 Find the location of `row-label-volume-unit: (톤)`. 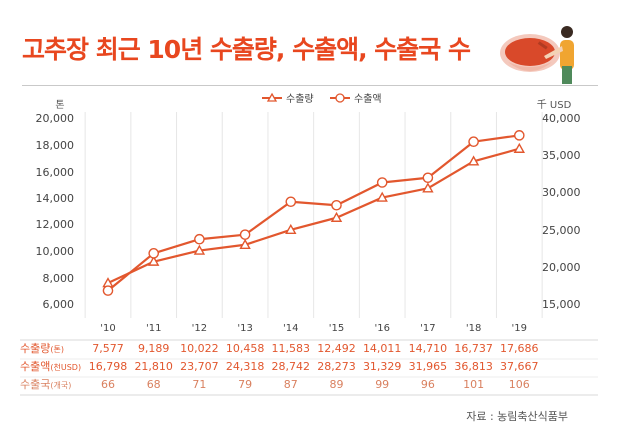

row-label-volume-unit: (톤) is located at coordinates (57, 349).